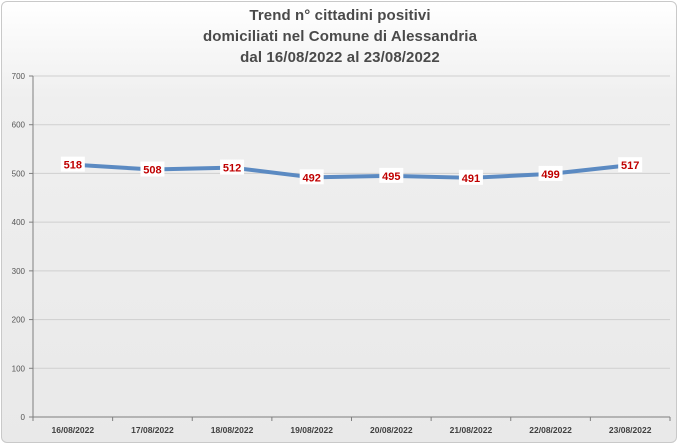  I want to click on data-label: 512, so click(232, 169).